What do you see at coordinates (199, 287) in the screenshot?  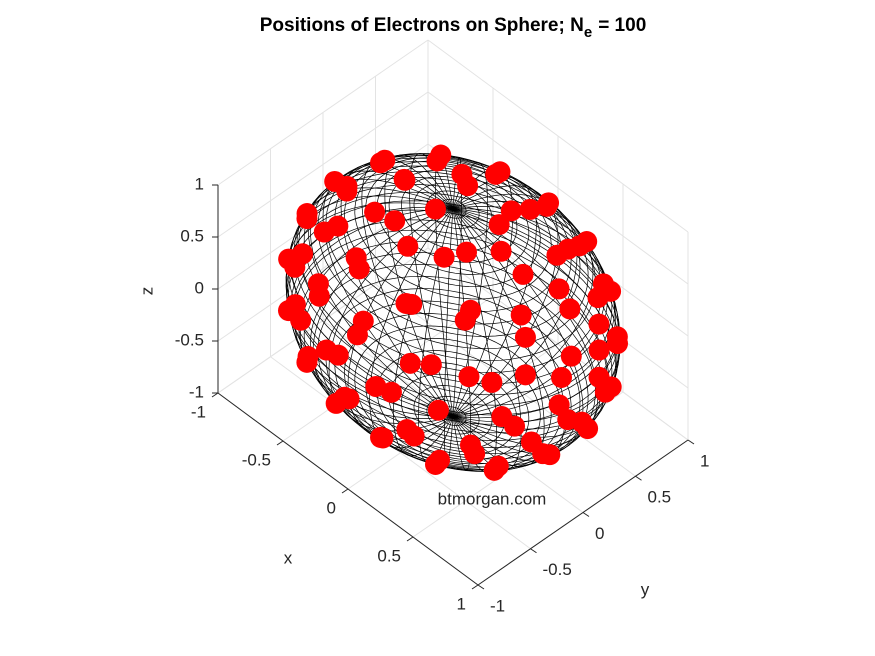 I see `z-tick-label: 0` at bounding box center [199, 287].